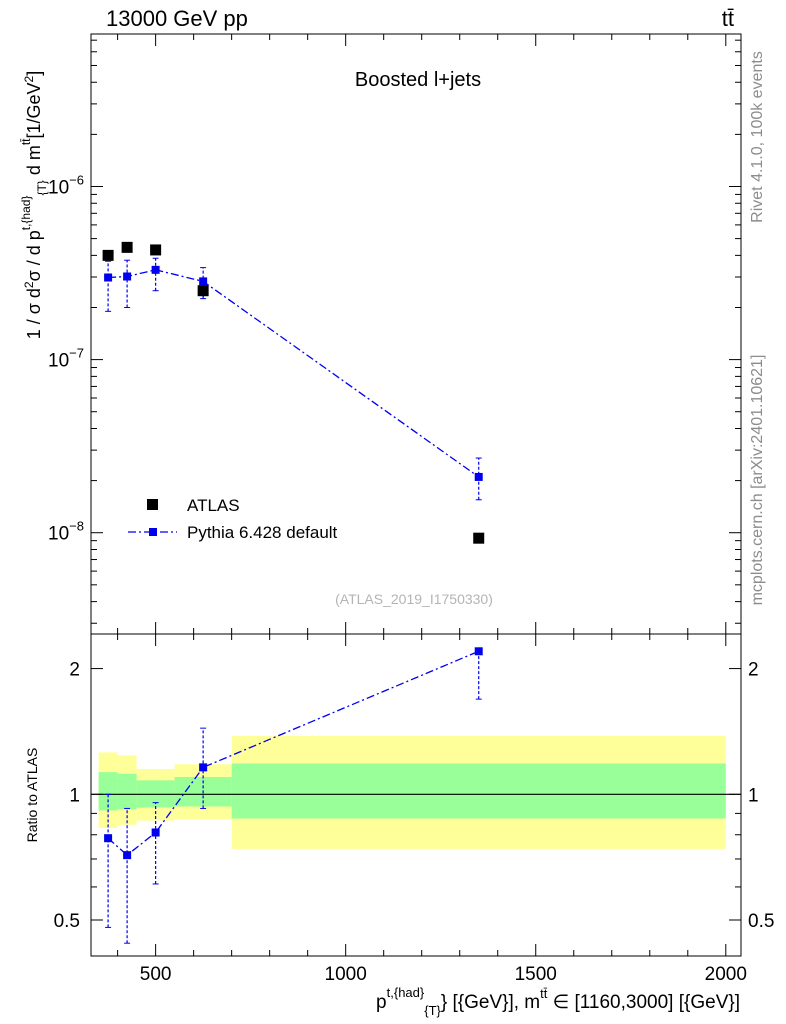 This screenshot has width=786, height=1024. Describe the element at coordinates (152, 504) in the screenshot. I see `legend-atlas-marker` at that location.